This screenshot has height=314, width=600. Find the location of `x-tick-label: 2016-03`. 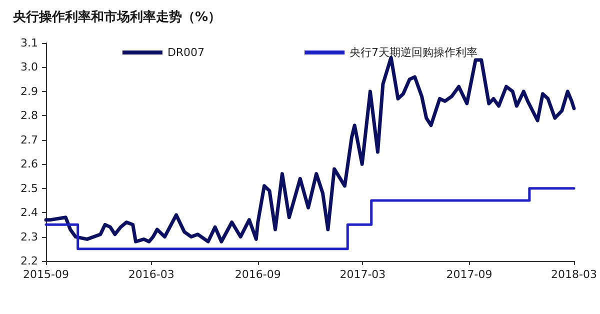

x-tick-label: 2016-03 is located at coordinates (151, 274).